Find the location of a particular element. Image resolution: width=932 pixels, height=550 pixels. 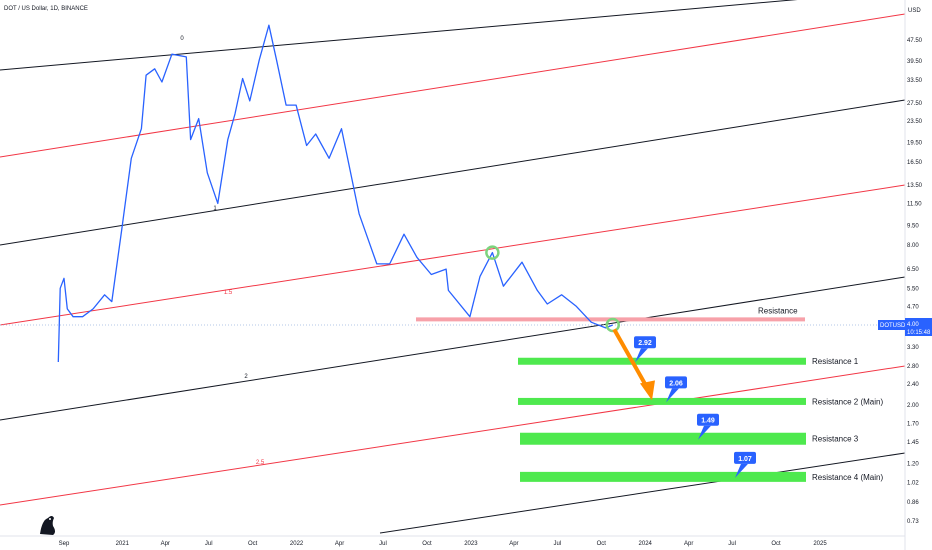

x-tick-label: 2024 is located at coordinates (646, 544).